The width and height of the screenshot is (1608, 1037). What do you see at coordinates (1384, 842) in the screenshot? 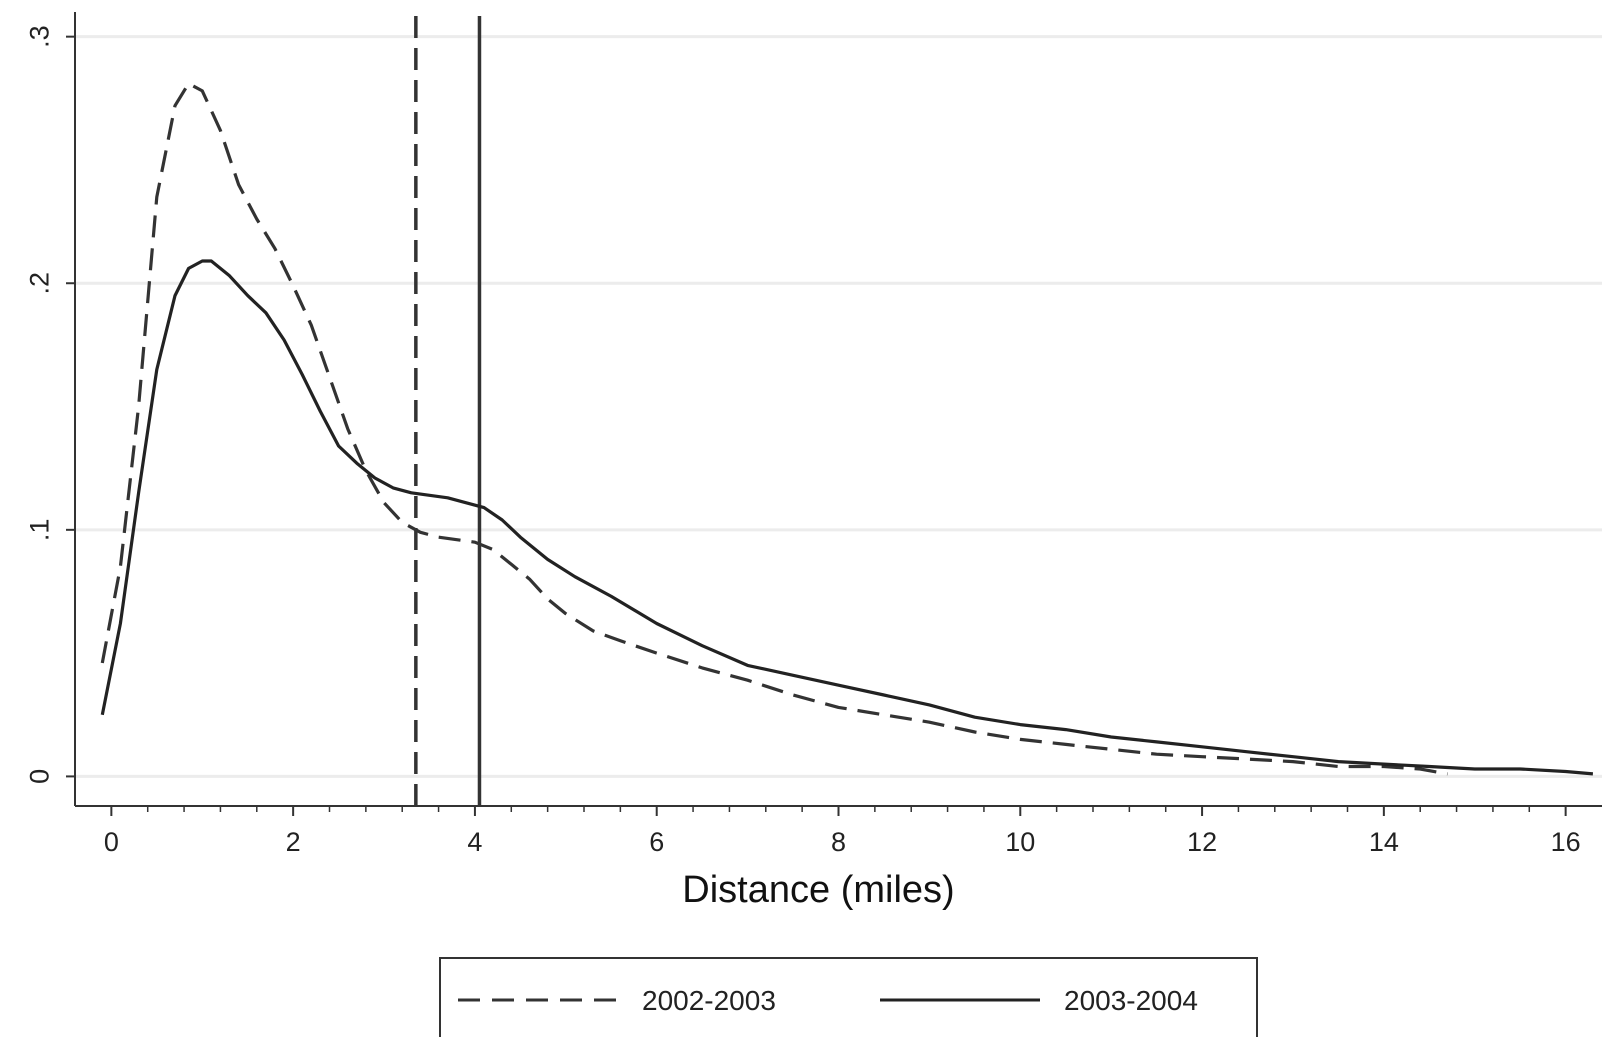
I see `x-tick-label-7: 14` at bounding box center [1384, 842].